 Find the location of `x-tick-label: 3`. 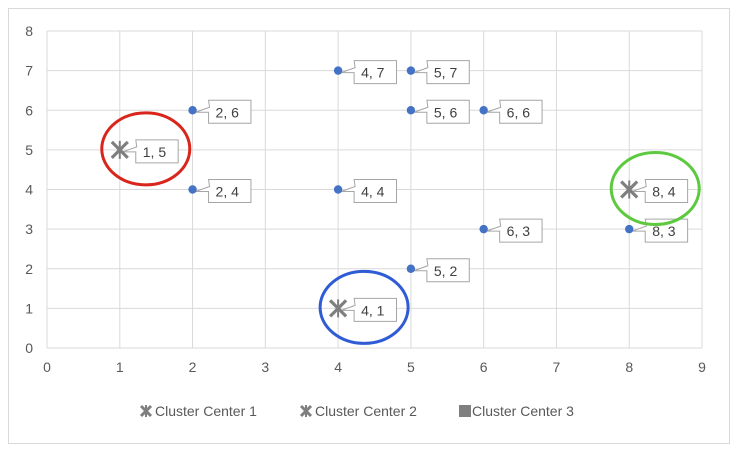

x-tick-label: 3 is located at coordinates (265, 367).